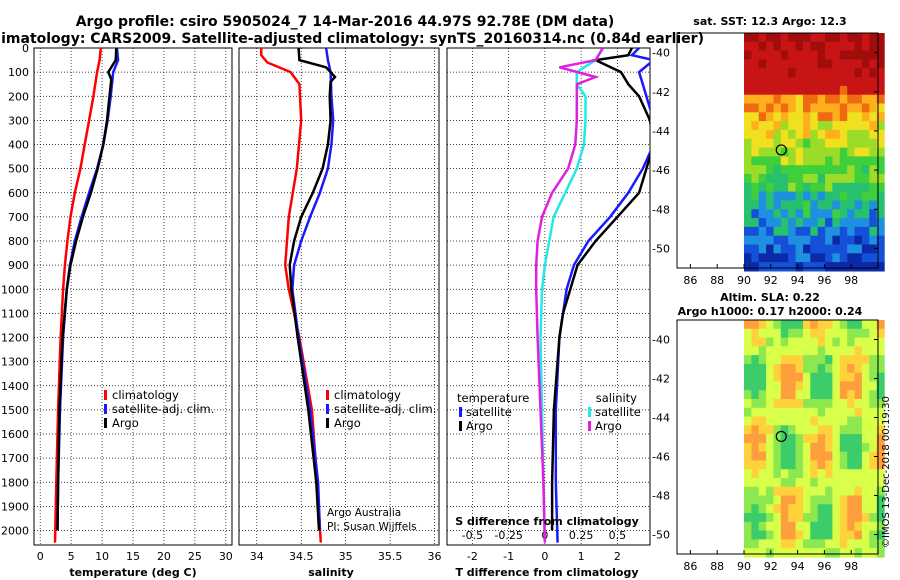 This screenshot has width=900, height=580. I want to click on legend-label: satellite, so click(618, 412).